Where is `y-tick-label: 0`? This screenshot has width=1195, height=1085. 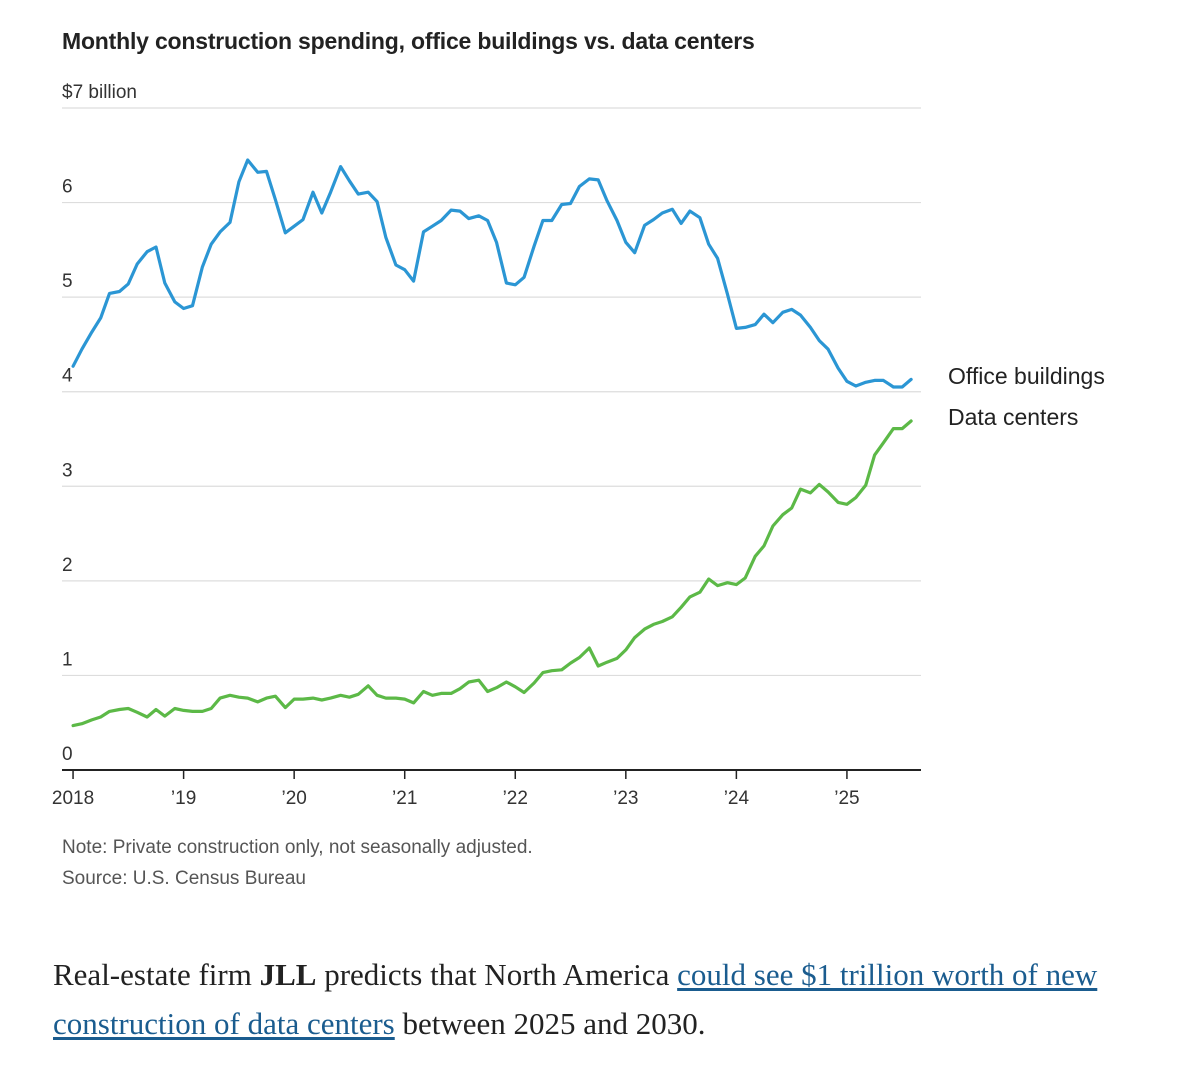
y-tick-label: 0 is located at coordinates (67, 754).